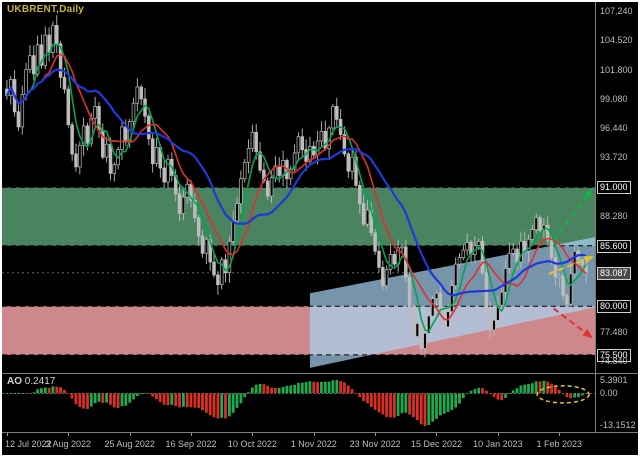 The width and height of the screenshot is (640, 457). I want to click on date-tick-label: 3 Aug 2022, so click(68, 444).